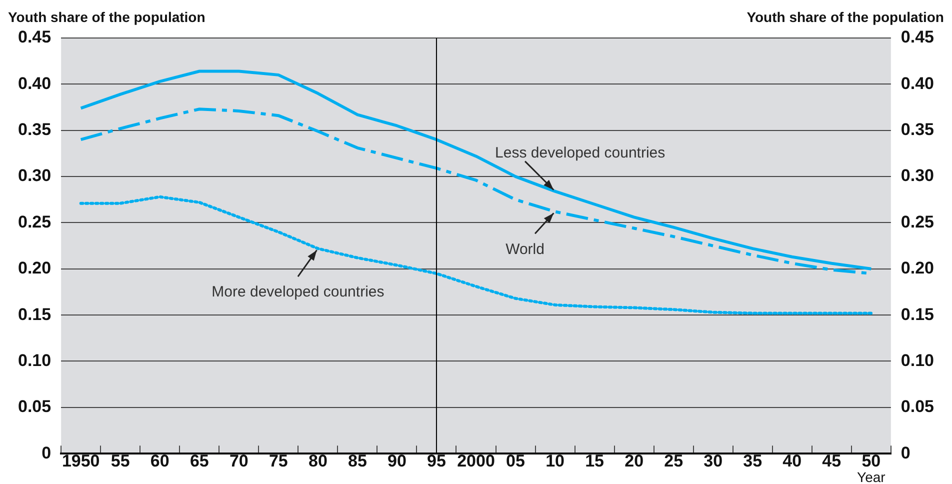 This screenshot has width=952, height=484. Describe the element at coordinates (845, 17) in the screenshot. I see `y2-axis-title: Youth share of the population` at that location.